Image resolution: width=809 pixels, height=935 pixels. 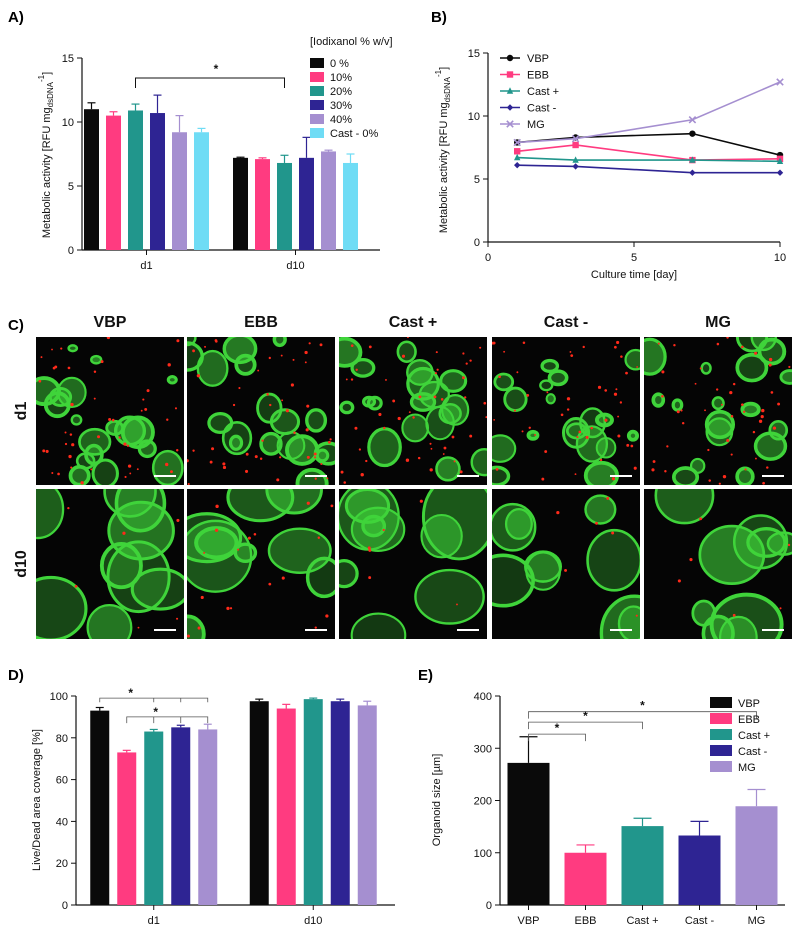 What do you see at coordinates (167, 700) in the screenshot?
I see `significance-bracket-ticks` at bounding box center [167, 700].